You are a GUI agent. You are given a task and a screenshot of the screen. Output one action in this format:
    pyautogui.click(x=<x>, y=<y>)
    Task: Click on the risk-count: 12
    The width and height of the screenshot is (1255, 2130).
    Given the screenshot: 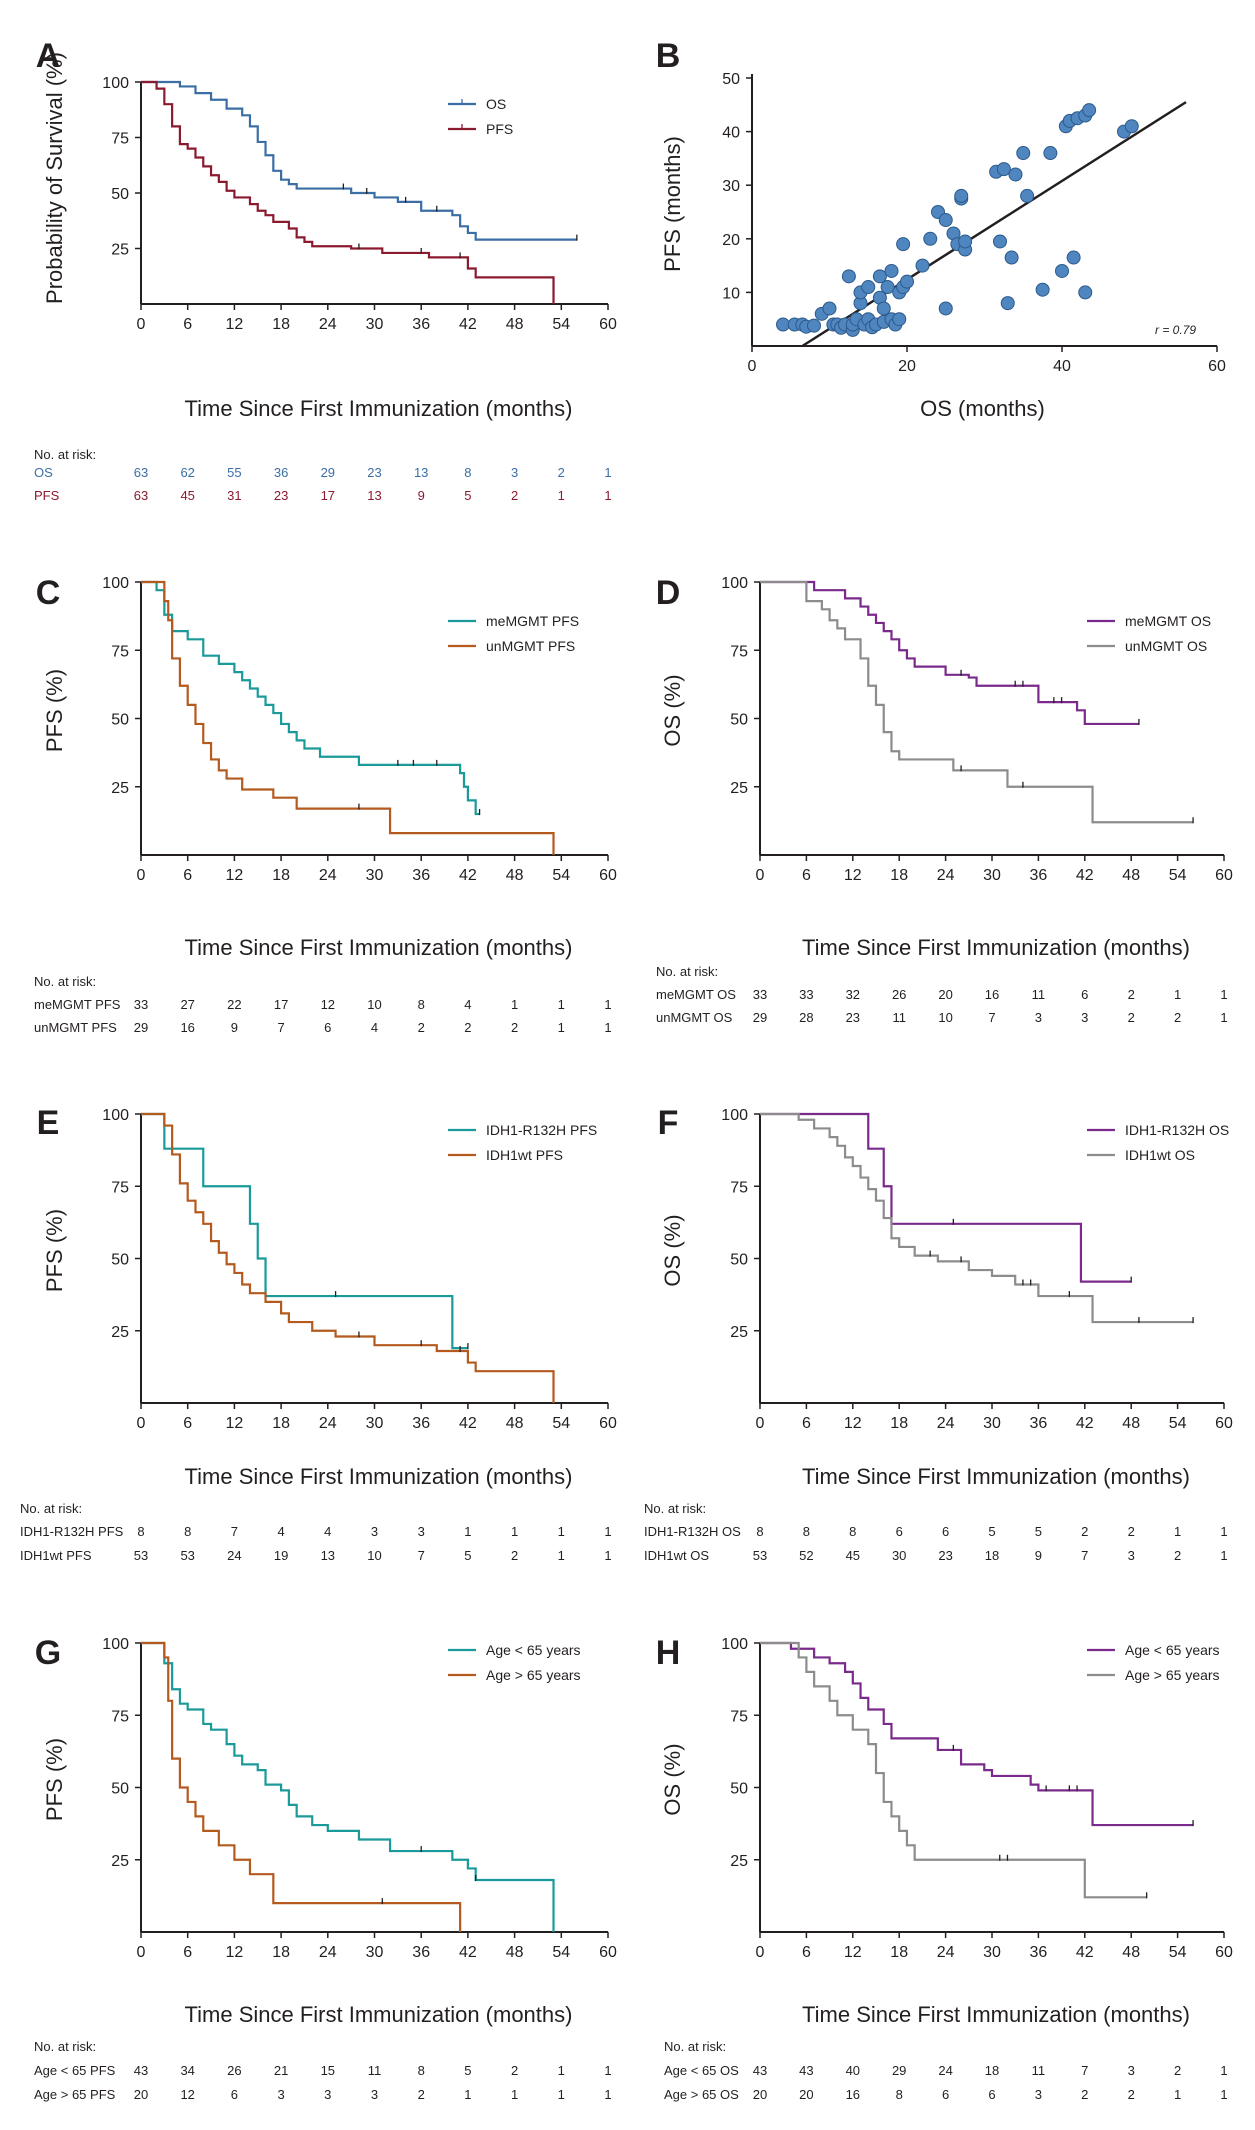 What is the action you would take?
    pyautogui.click(x=328, y=1004)
    